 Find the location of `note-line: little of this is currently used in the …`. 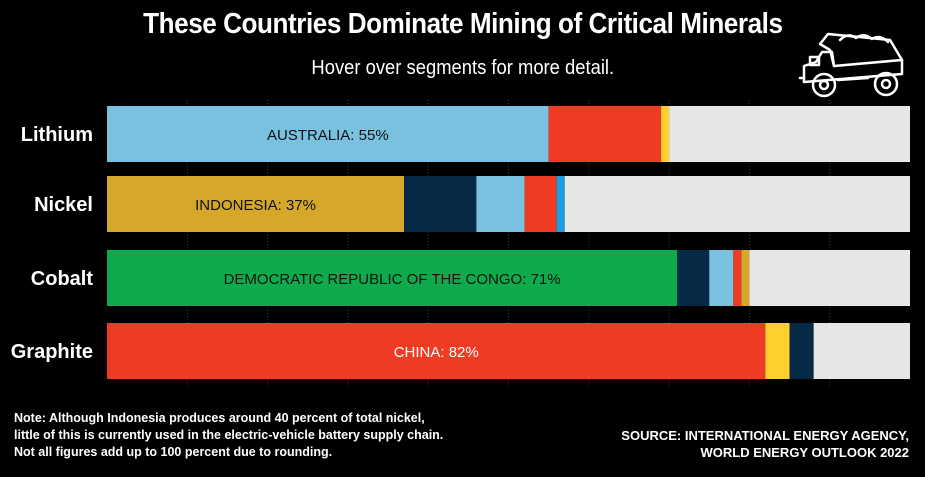

note-line: little of this is currently used in the … is located at coordinates (229, 435).